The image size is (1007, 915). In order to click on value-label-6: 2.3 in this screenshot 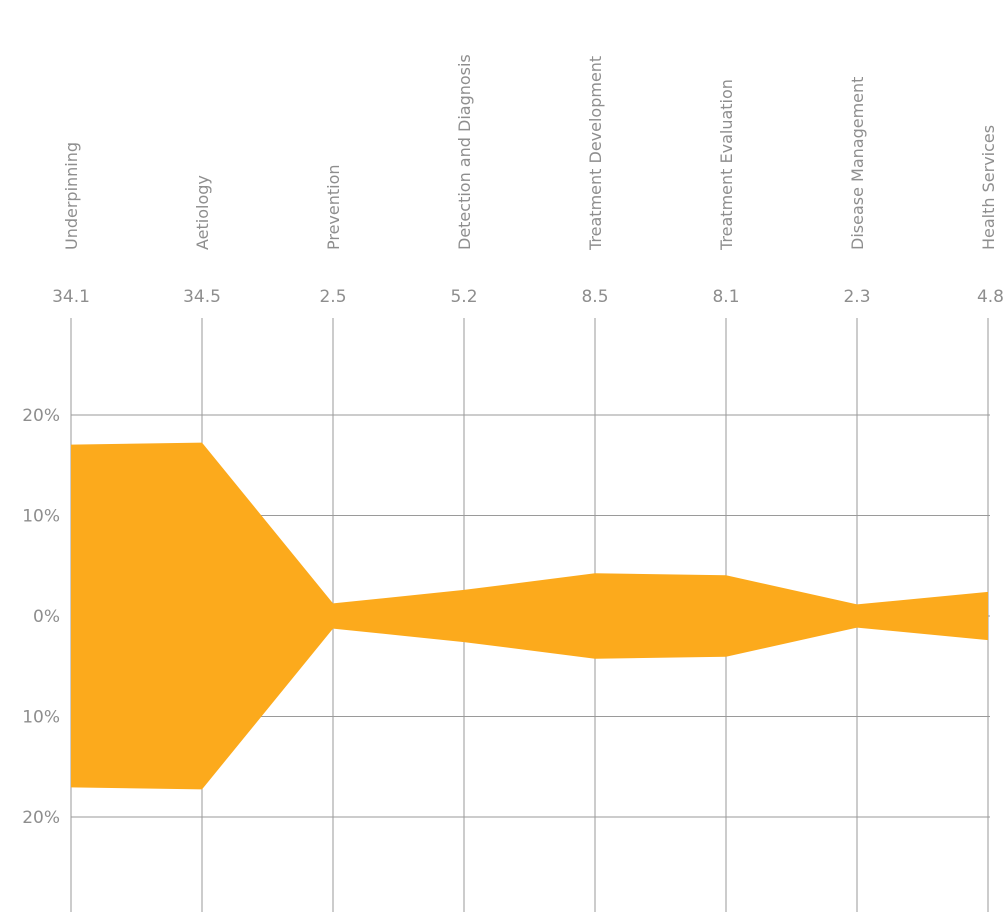, I will do `click(856, 297)`.